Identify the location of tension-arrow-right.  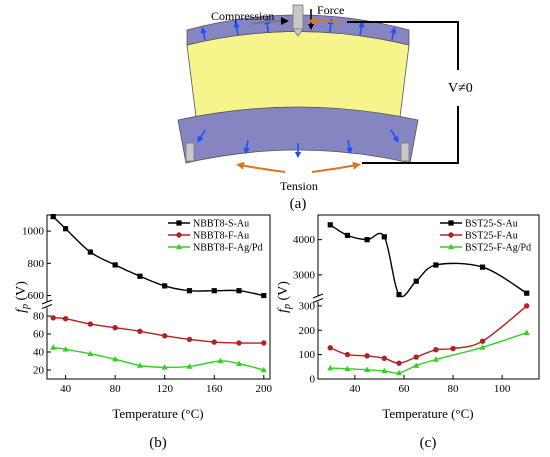
(336, 167).